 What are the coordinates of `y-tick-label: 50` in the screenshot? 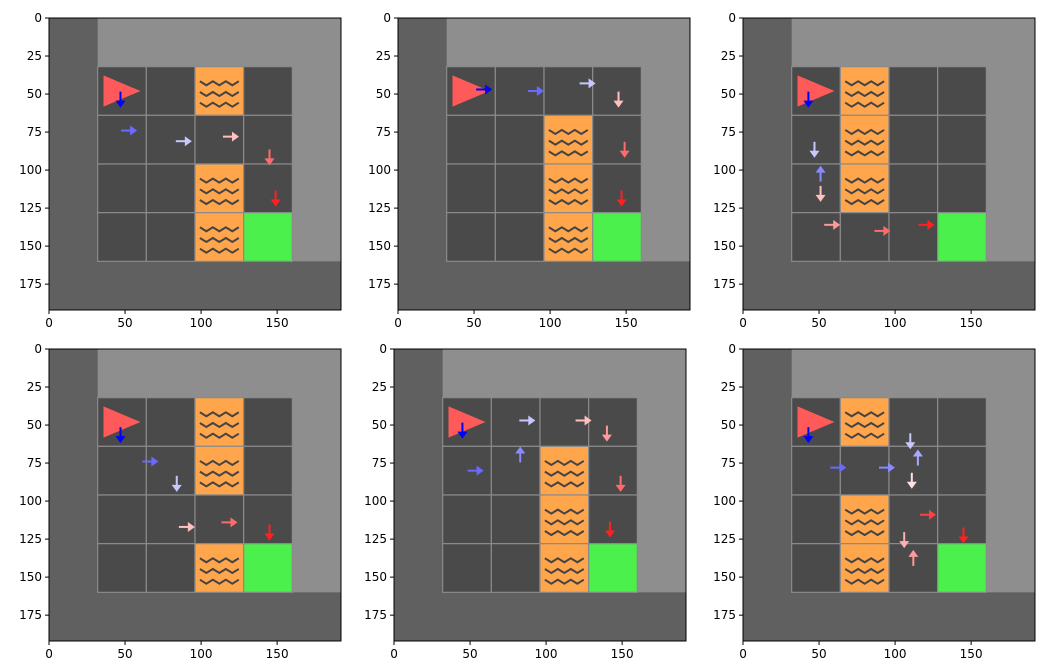 It's located at (34, 94).